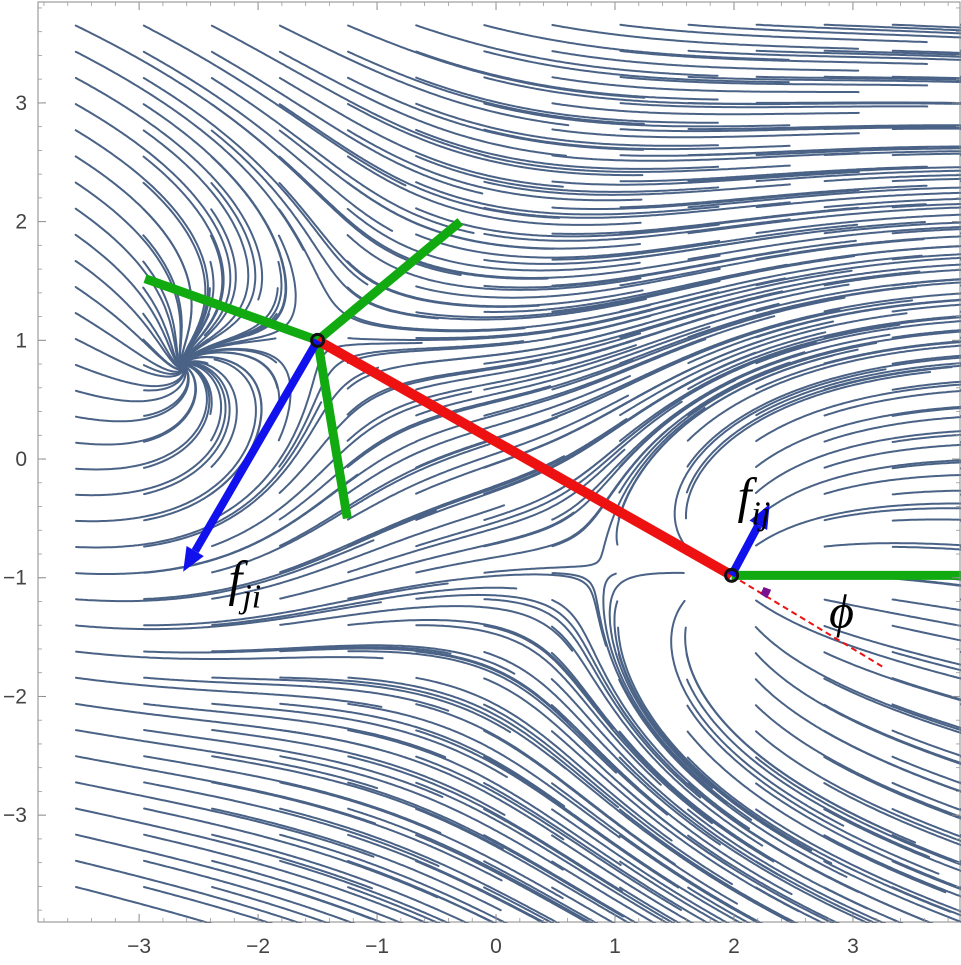  I want to click on x-tick-label: −3, so click(139, 946).